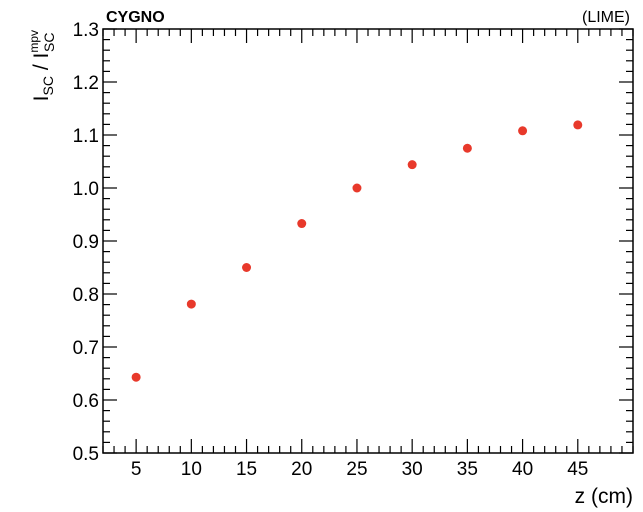  I want to click on y-axis-title-sub1: SC, so click(48, 85).